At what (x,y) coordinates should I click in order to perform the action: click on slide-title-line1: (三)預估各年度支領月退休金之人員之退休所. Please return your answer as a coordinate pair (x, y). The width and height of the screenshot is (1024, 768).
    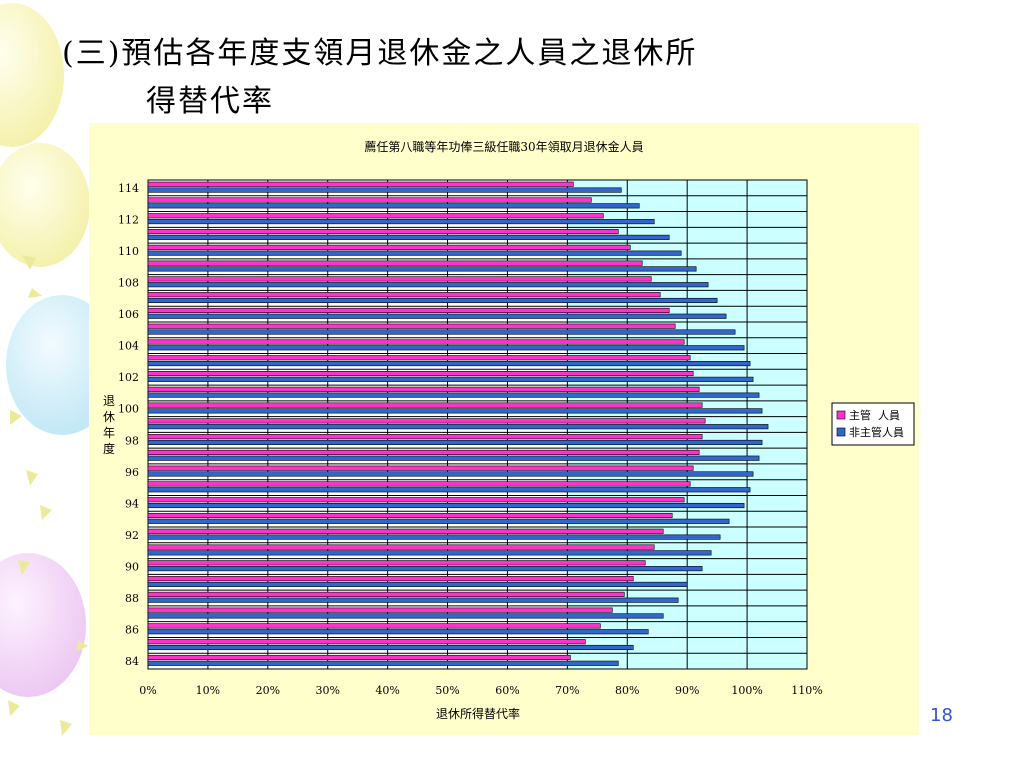
    Looking at the image, I should click on (380, 53).